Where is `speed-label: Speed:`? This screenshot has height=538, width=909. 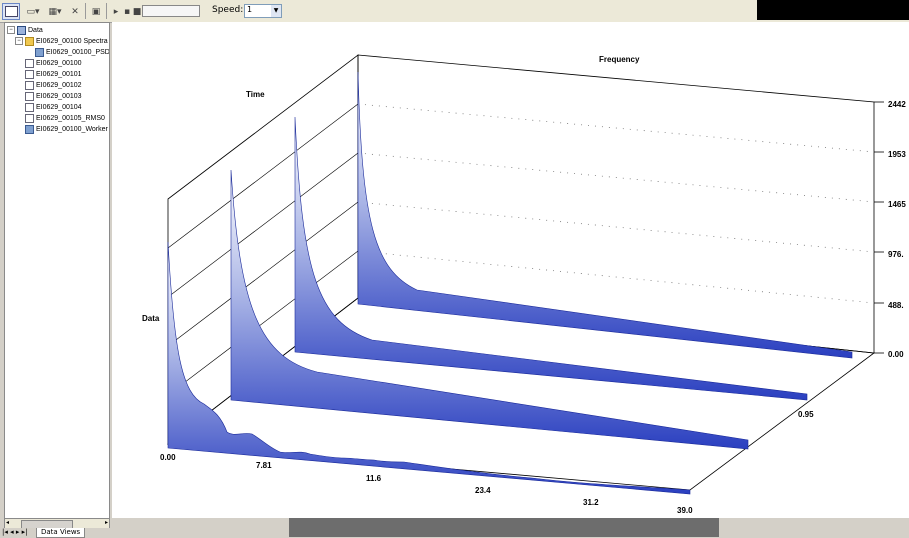
speed-label: Speed: is located at coordinates (228, 10).